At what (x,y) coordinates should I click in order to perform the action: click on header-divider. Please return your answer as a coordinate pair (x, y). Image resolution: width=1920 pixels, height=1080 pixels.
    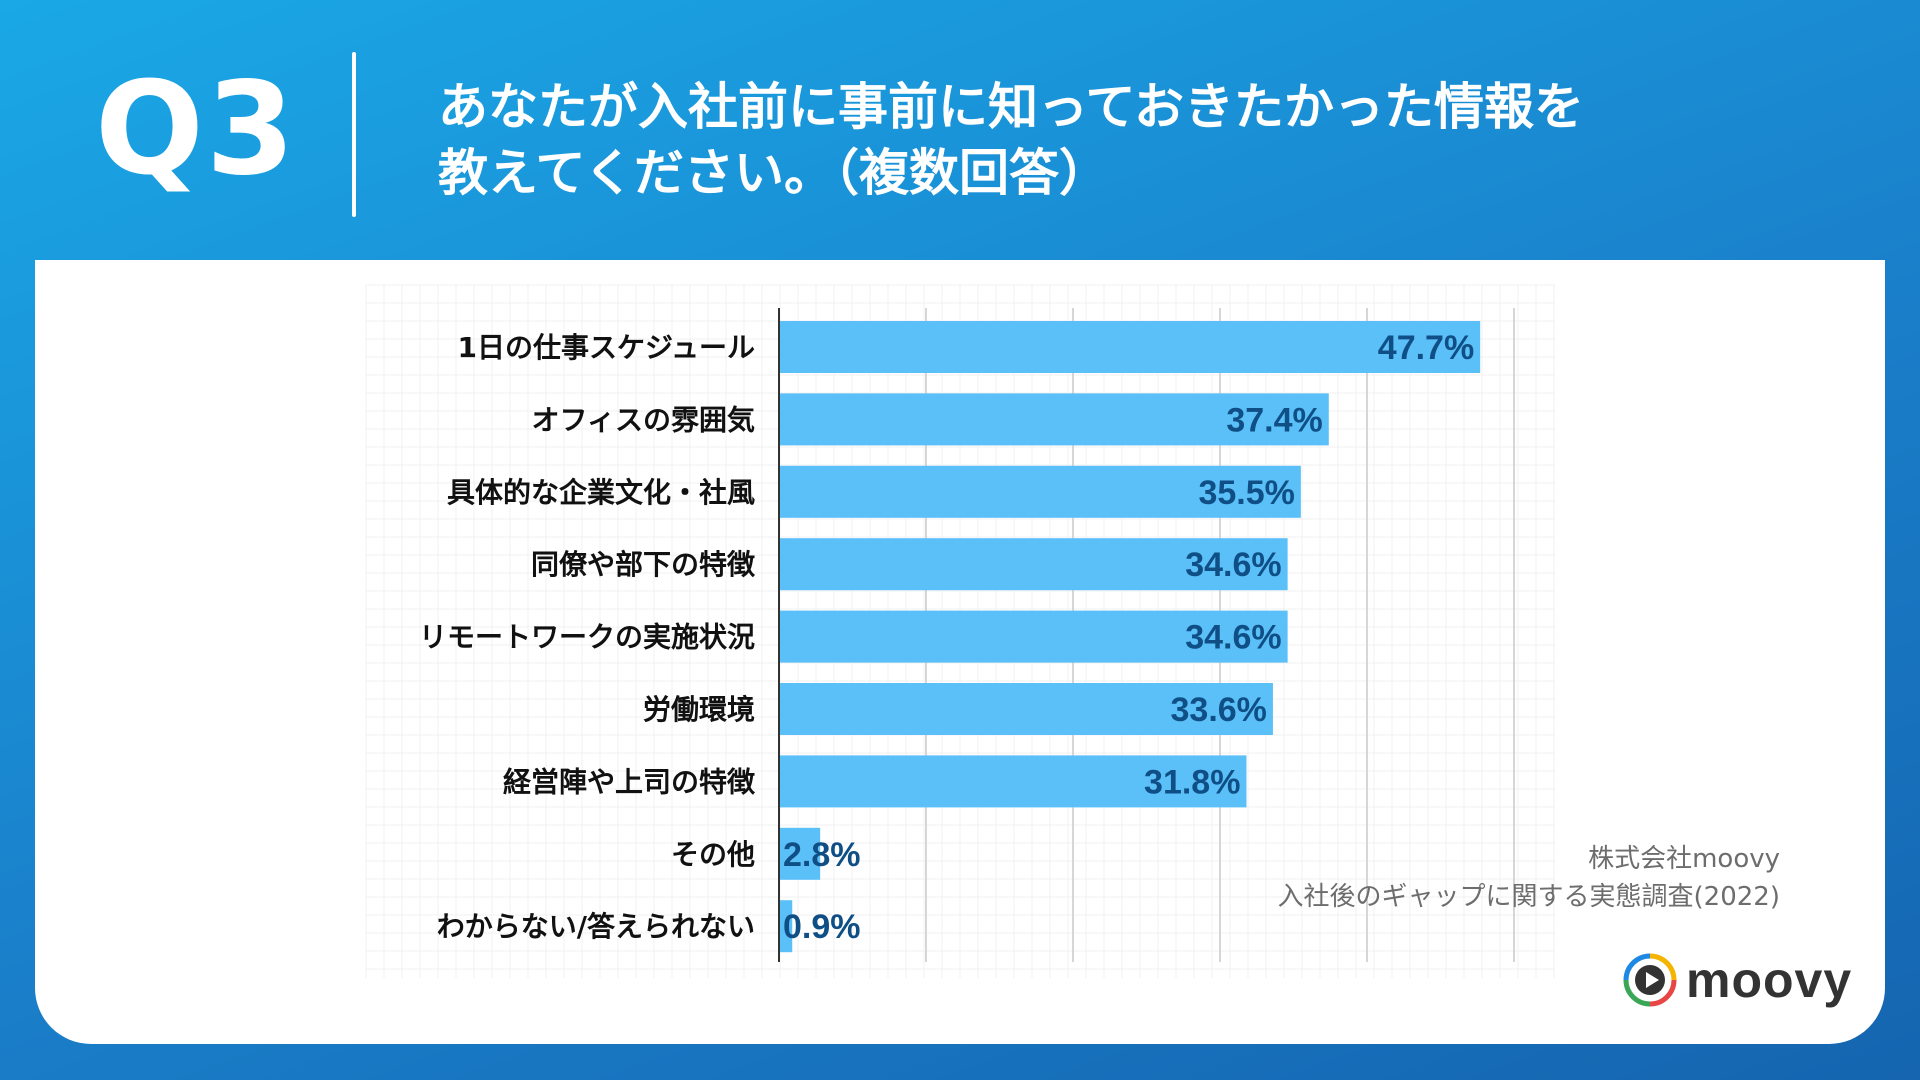
    Looking at the image, I should click on (354, 134).